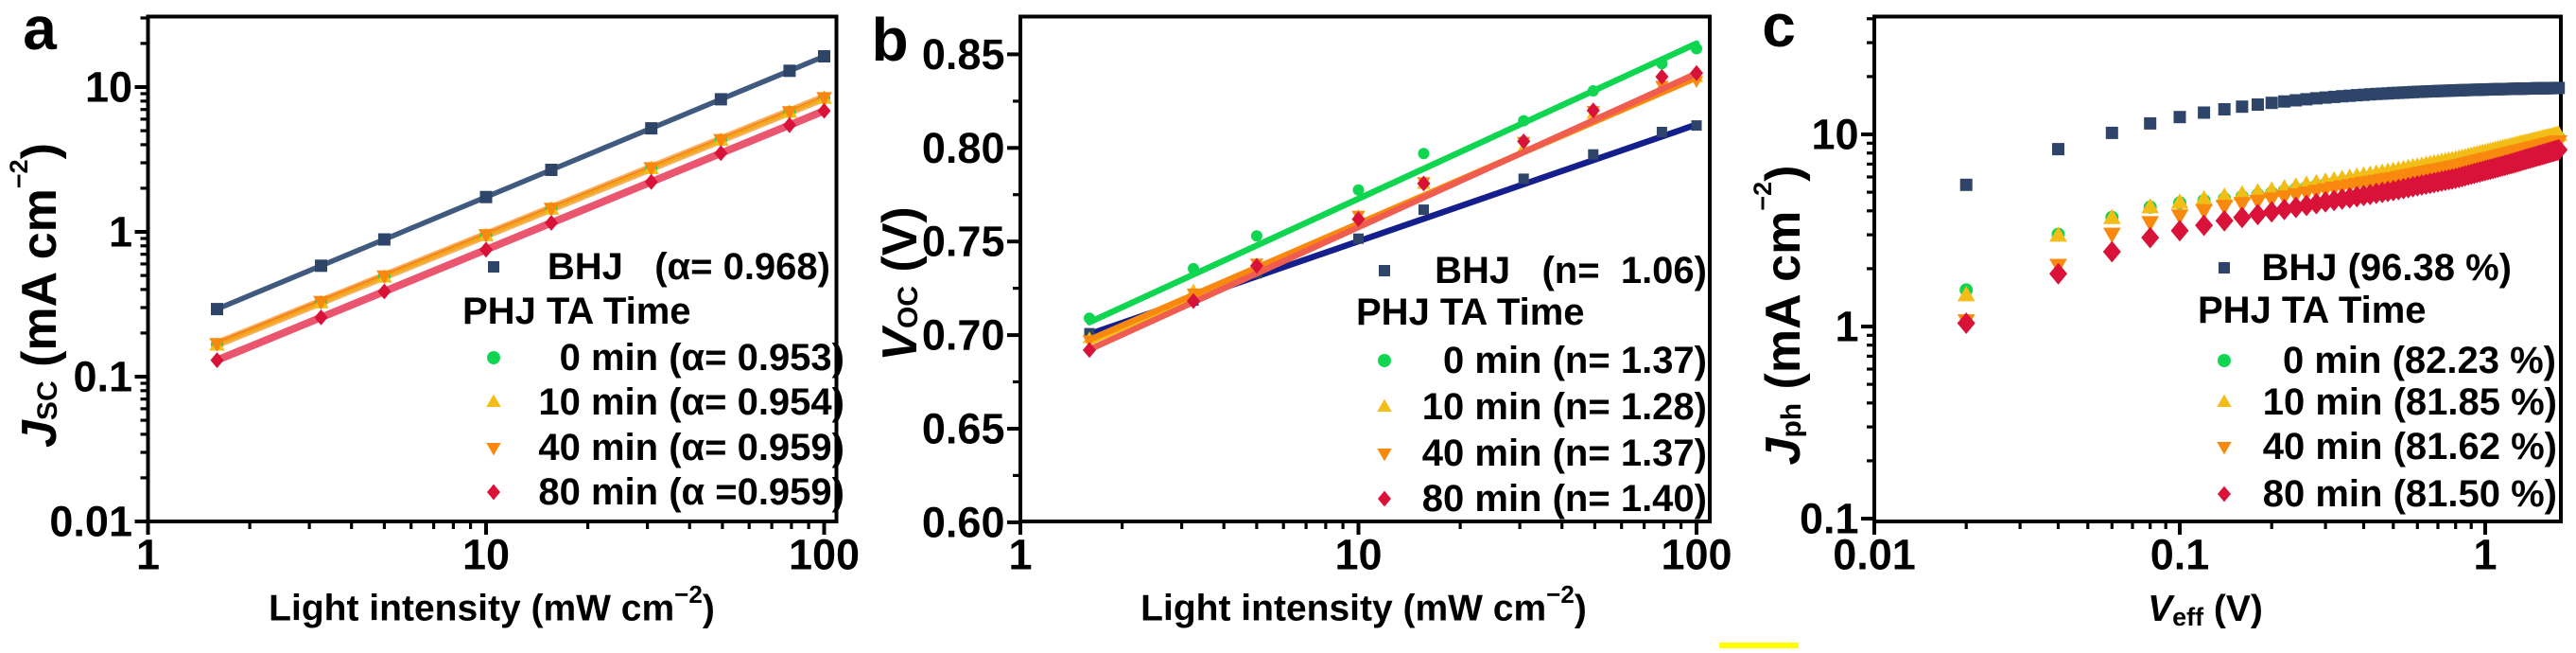  Describe the element at coordinates (691, 492) in the screenshot. I see `svg-text: 80 min (α =0.959)` at that location.